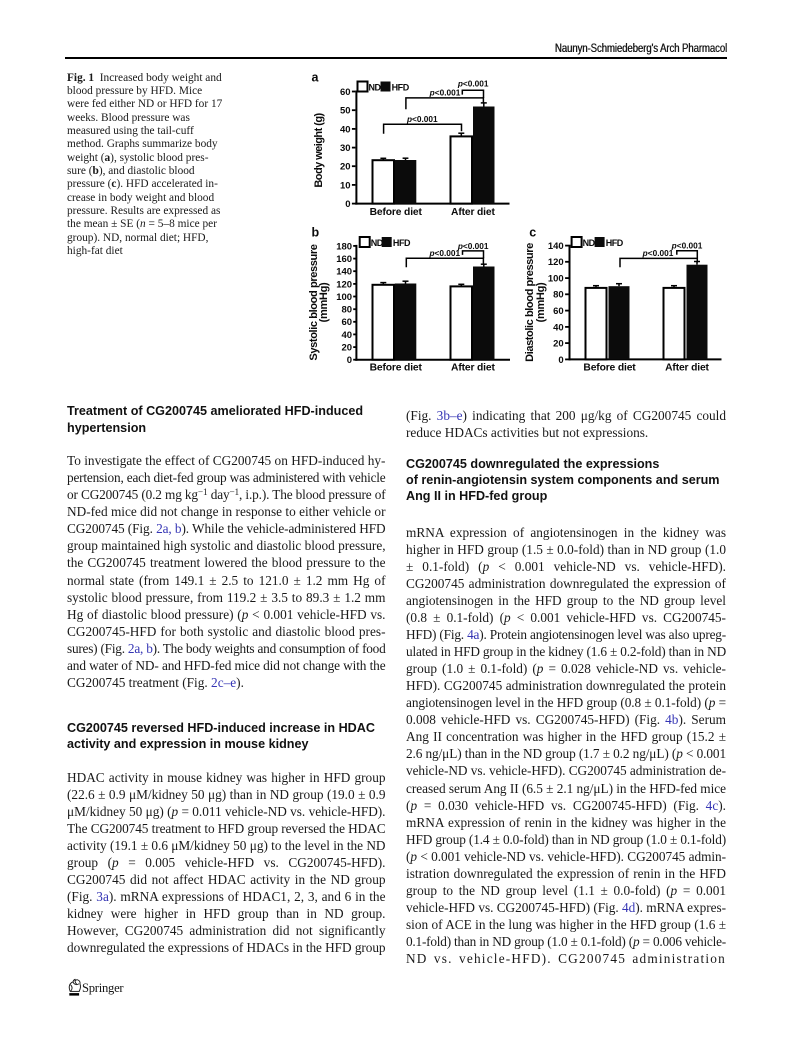  I want to click on svg-text: 160, so click(344, 259).